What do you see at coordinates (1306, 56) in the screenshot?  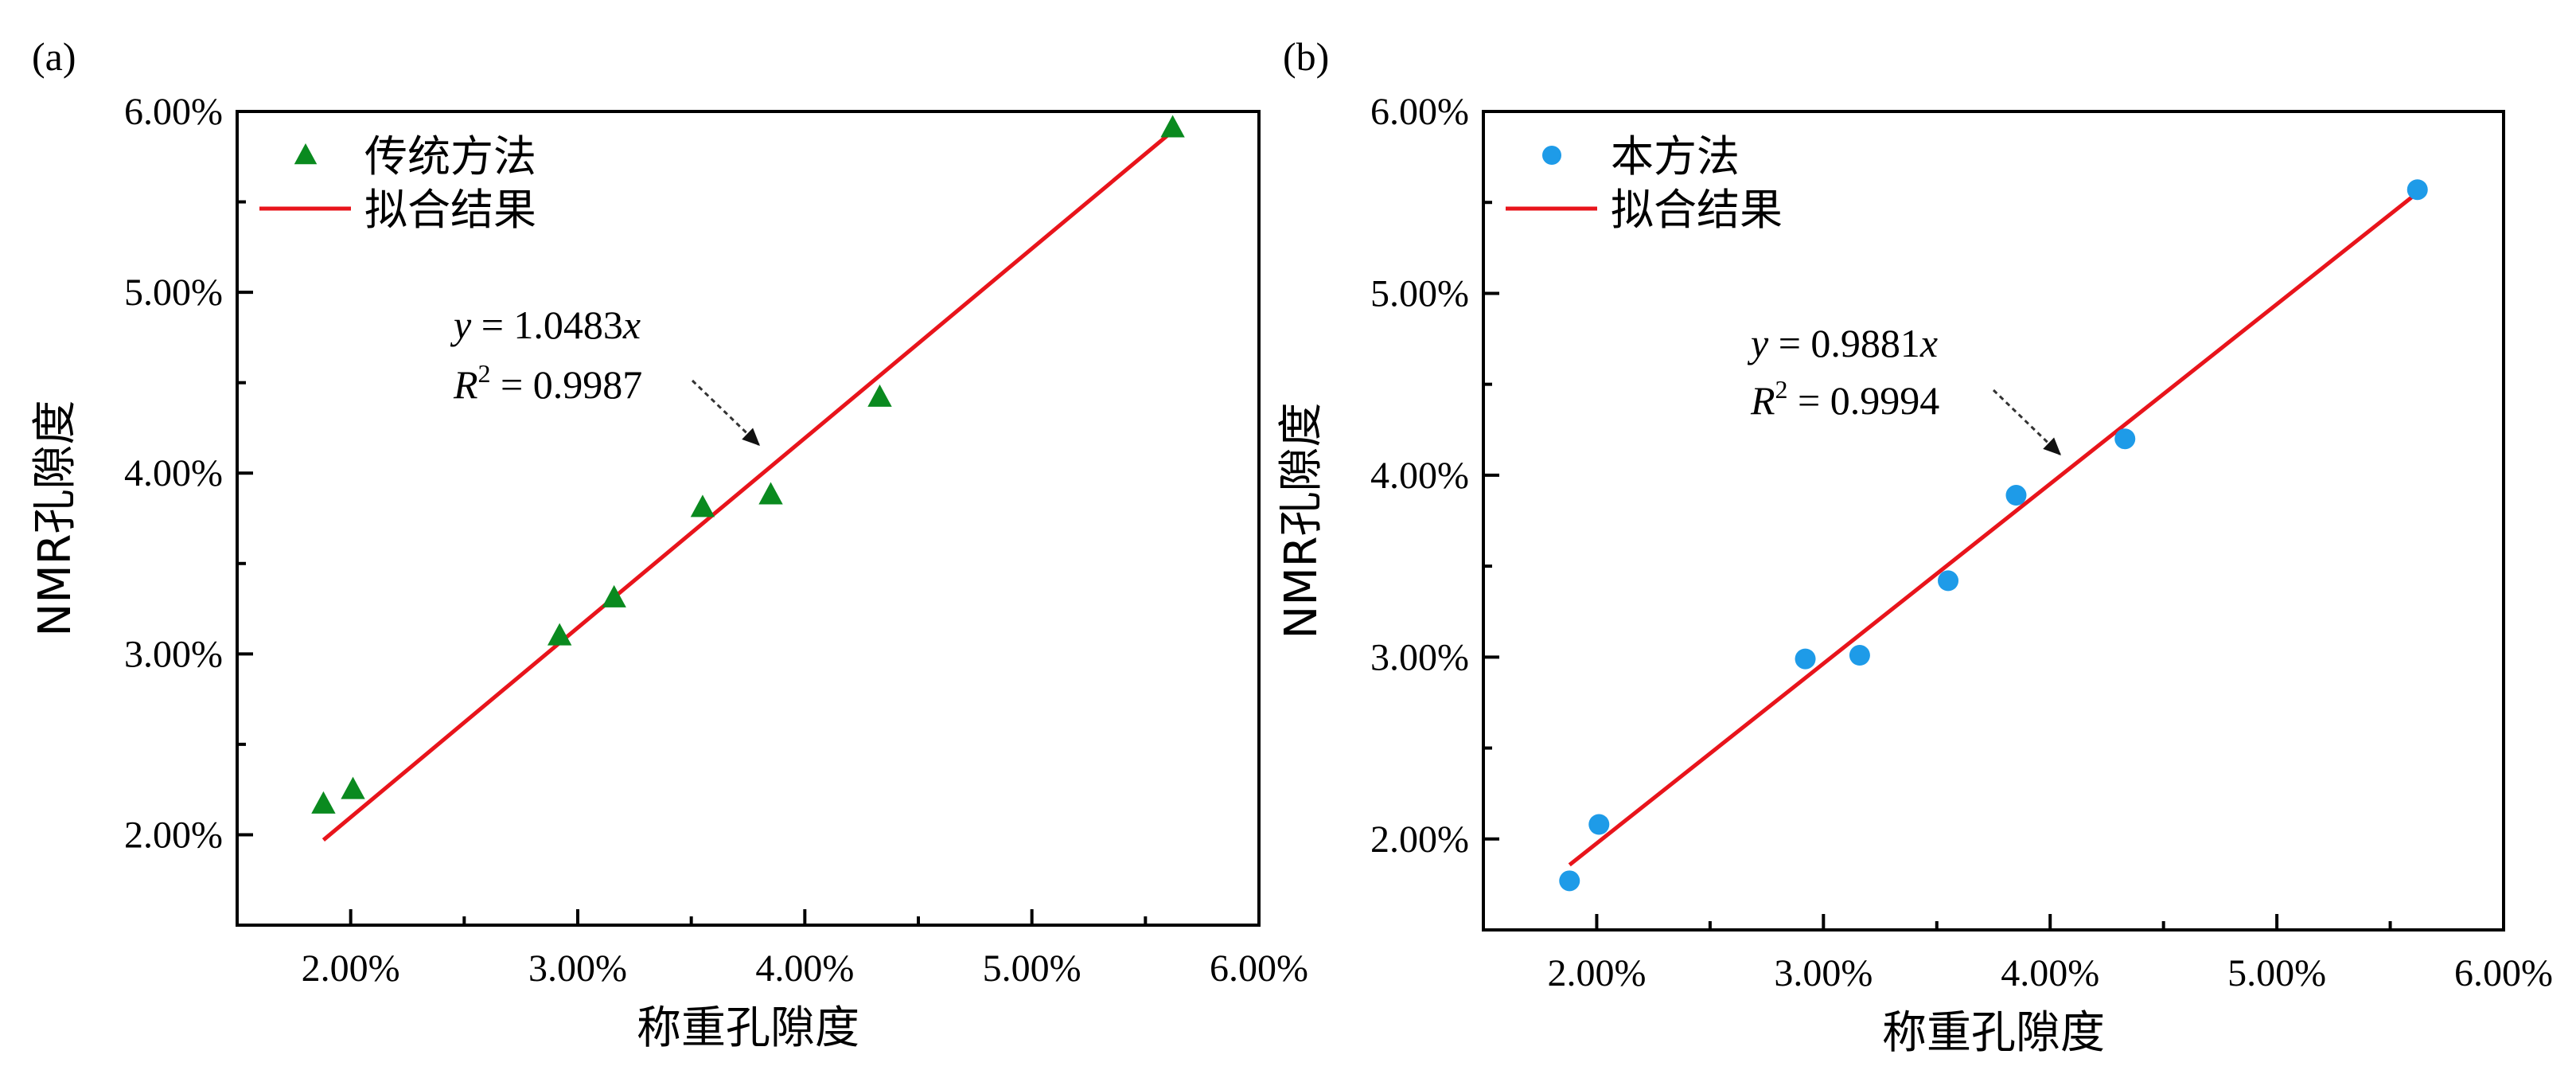 I see `panel-label: (b)` at bounding box center [1306, 56].